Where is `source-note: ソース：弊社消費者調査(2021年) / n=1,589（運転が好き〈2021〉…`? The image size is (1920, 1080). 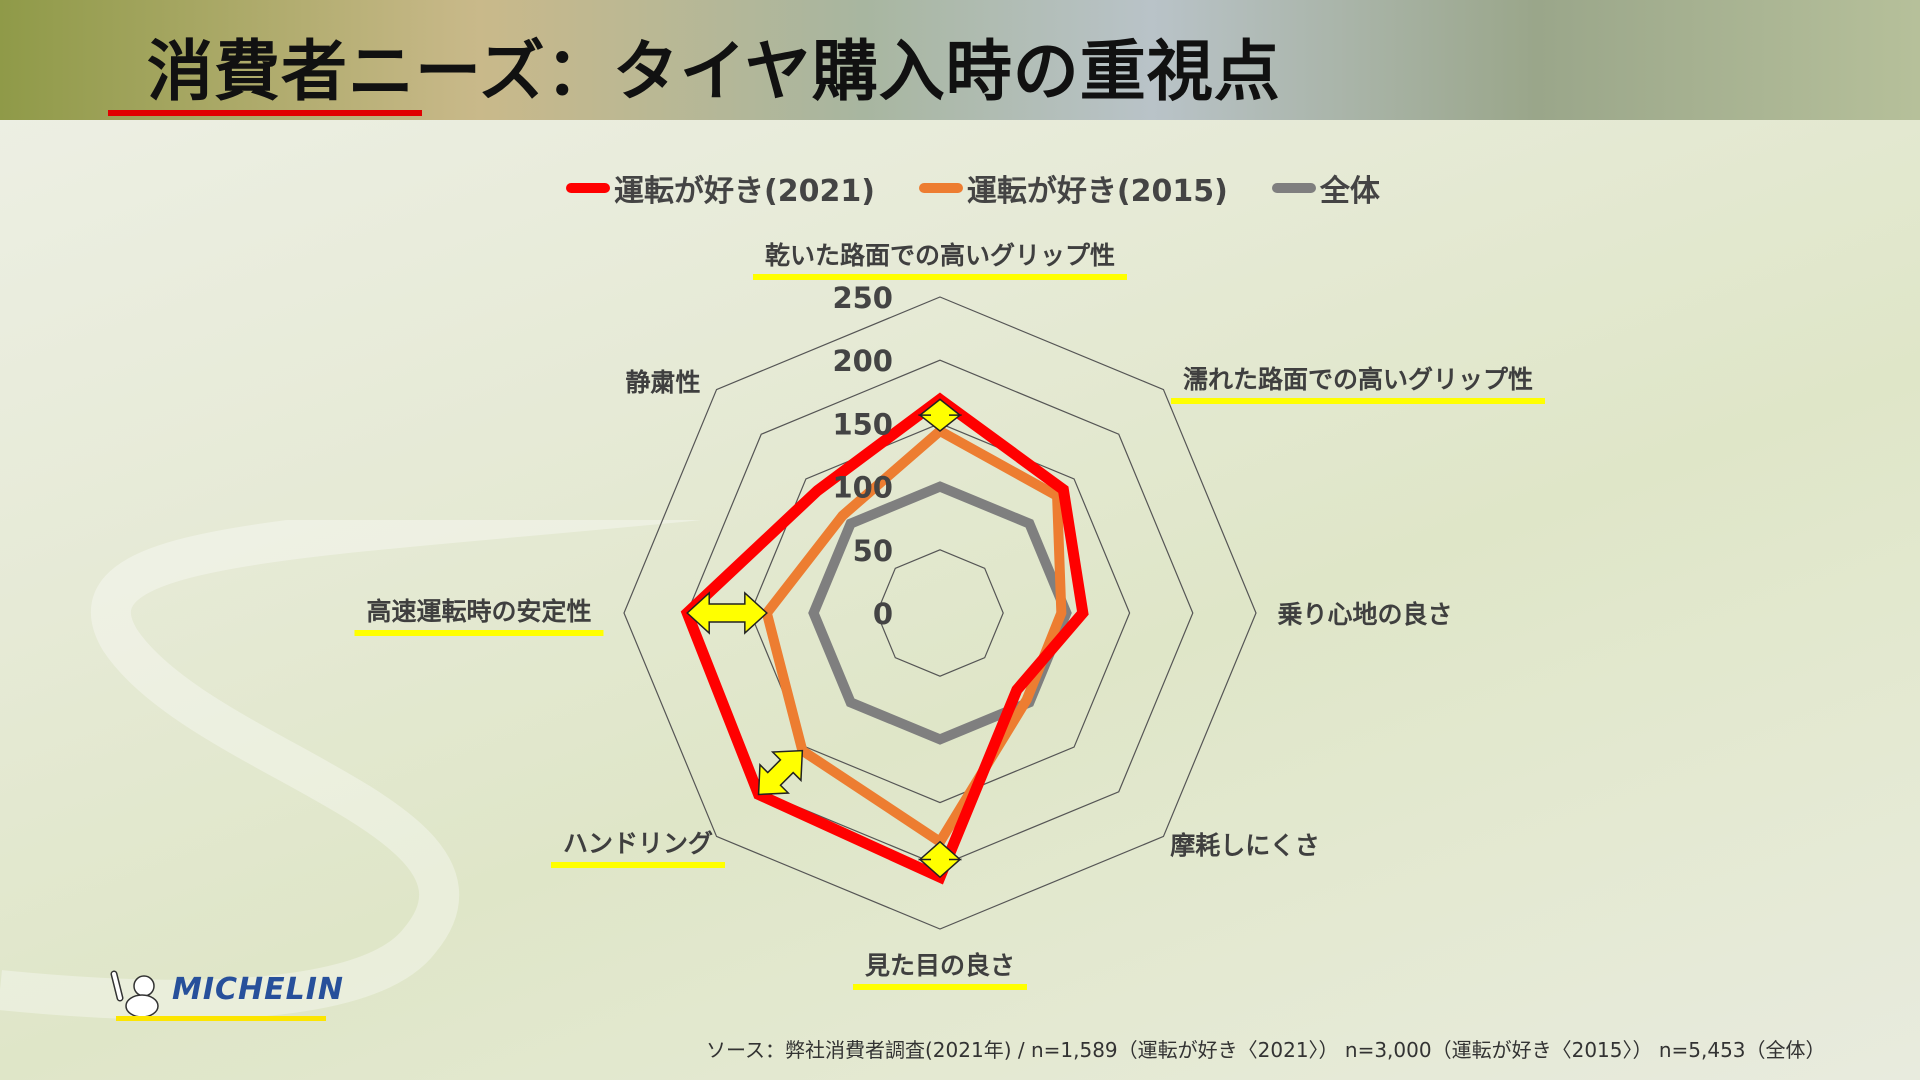 source-note: ソース：弊社消費者調査(2021年) / n=1,589（運転が好き〈2021〉… is located at coordinates (1266, 1050).